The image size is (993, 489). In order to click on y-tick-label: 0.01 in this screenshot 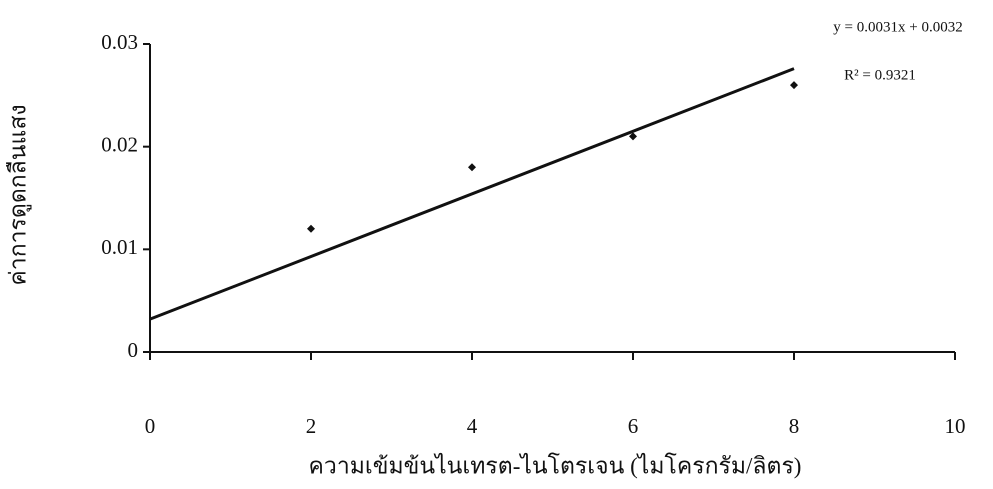, I will do `click(119, 247)`.